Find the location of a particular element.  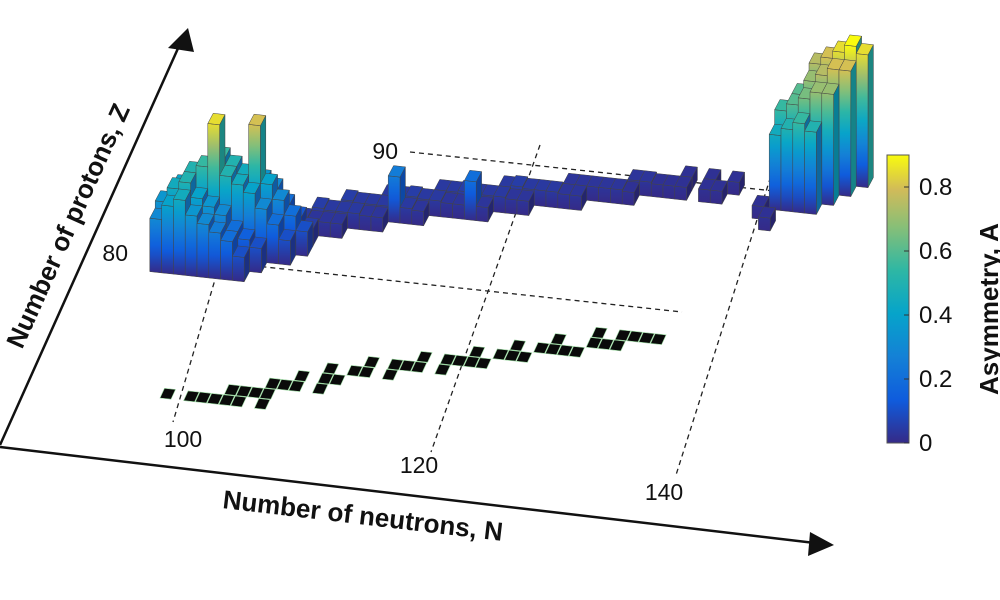

z-axis-arrow is located at coordinates (93, 240).